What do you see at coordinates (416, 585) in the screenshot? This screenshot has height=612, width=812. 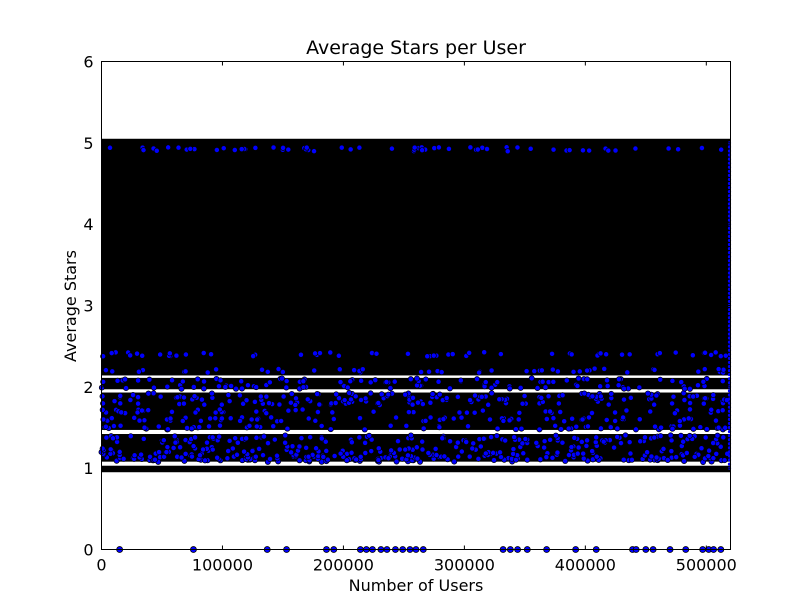 I see `x-axis-label: Number of Users` at bounding box center [416, 585].